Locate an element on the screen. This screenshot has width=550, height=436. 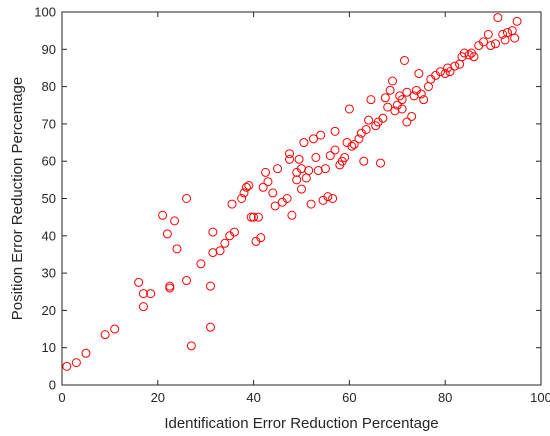
y-tick-label: 100 is located at coordinates (45, 12).